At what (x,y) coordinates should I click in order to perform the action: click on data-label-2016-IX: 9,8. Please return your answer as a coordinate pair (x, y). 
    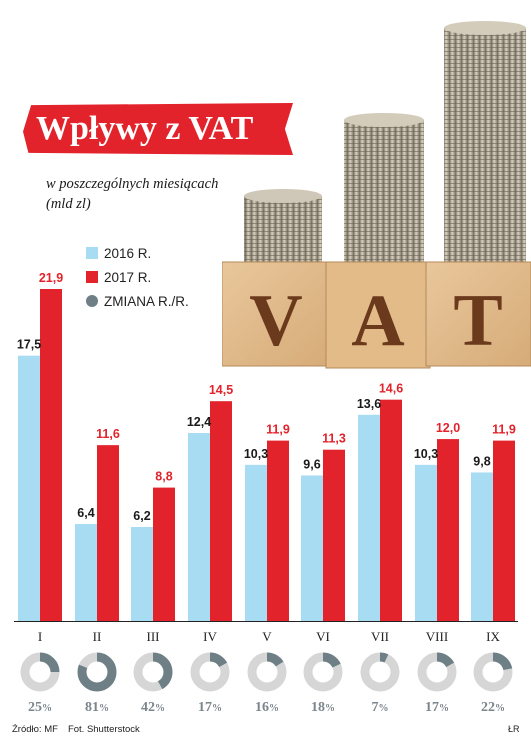
    Looking at the image, I should click on (481, 461).